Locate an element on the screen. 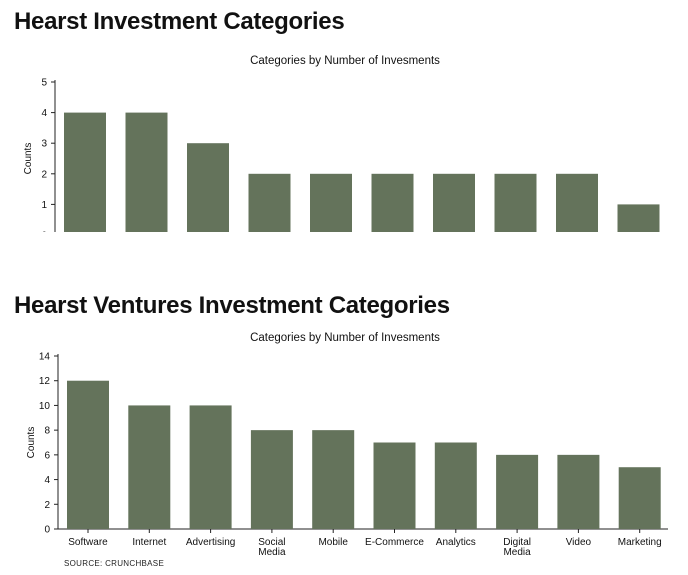 This screenshot has width=688, height=575. source-note: SOURCE: CRUNCHBASE is located at coordinates (114, 563).